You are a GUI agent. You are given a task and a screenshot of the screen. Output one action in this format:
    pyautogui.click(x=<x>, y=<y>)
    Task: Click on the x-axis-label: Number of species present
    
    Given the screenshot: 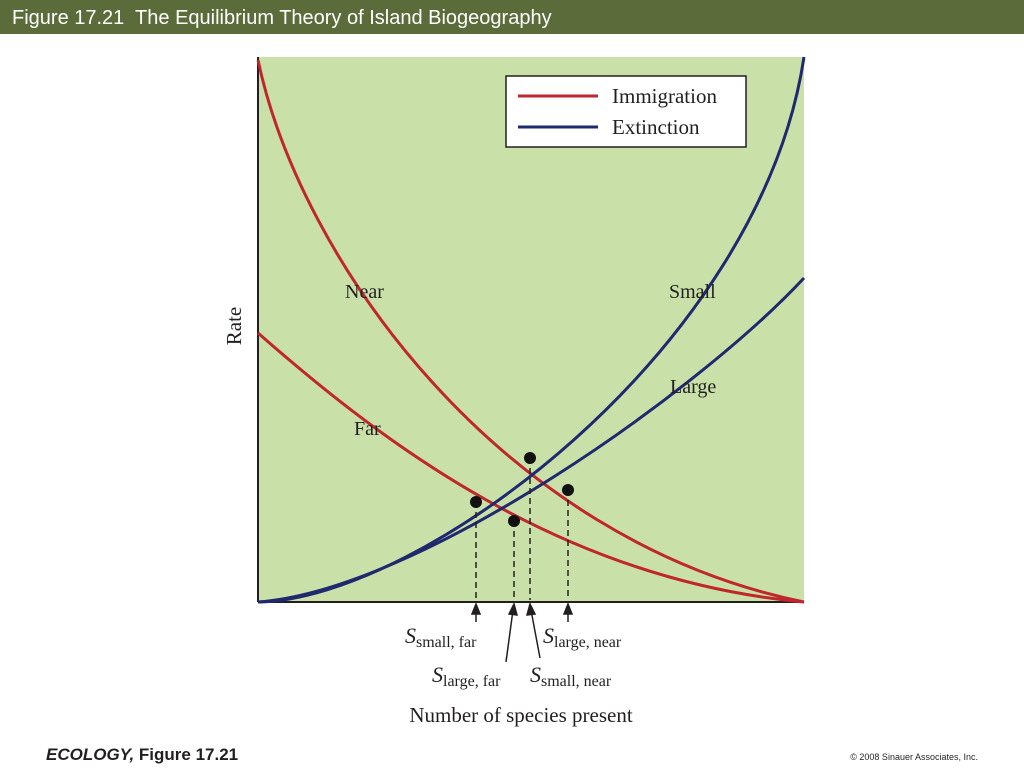 What is the action you would take?
    pyautogui.click(x=521, y=715)
    